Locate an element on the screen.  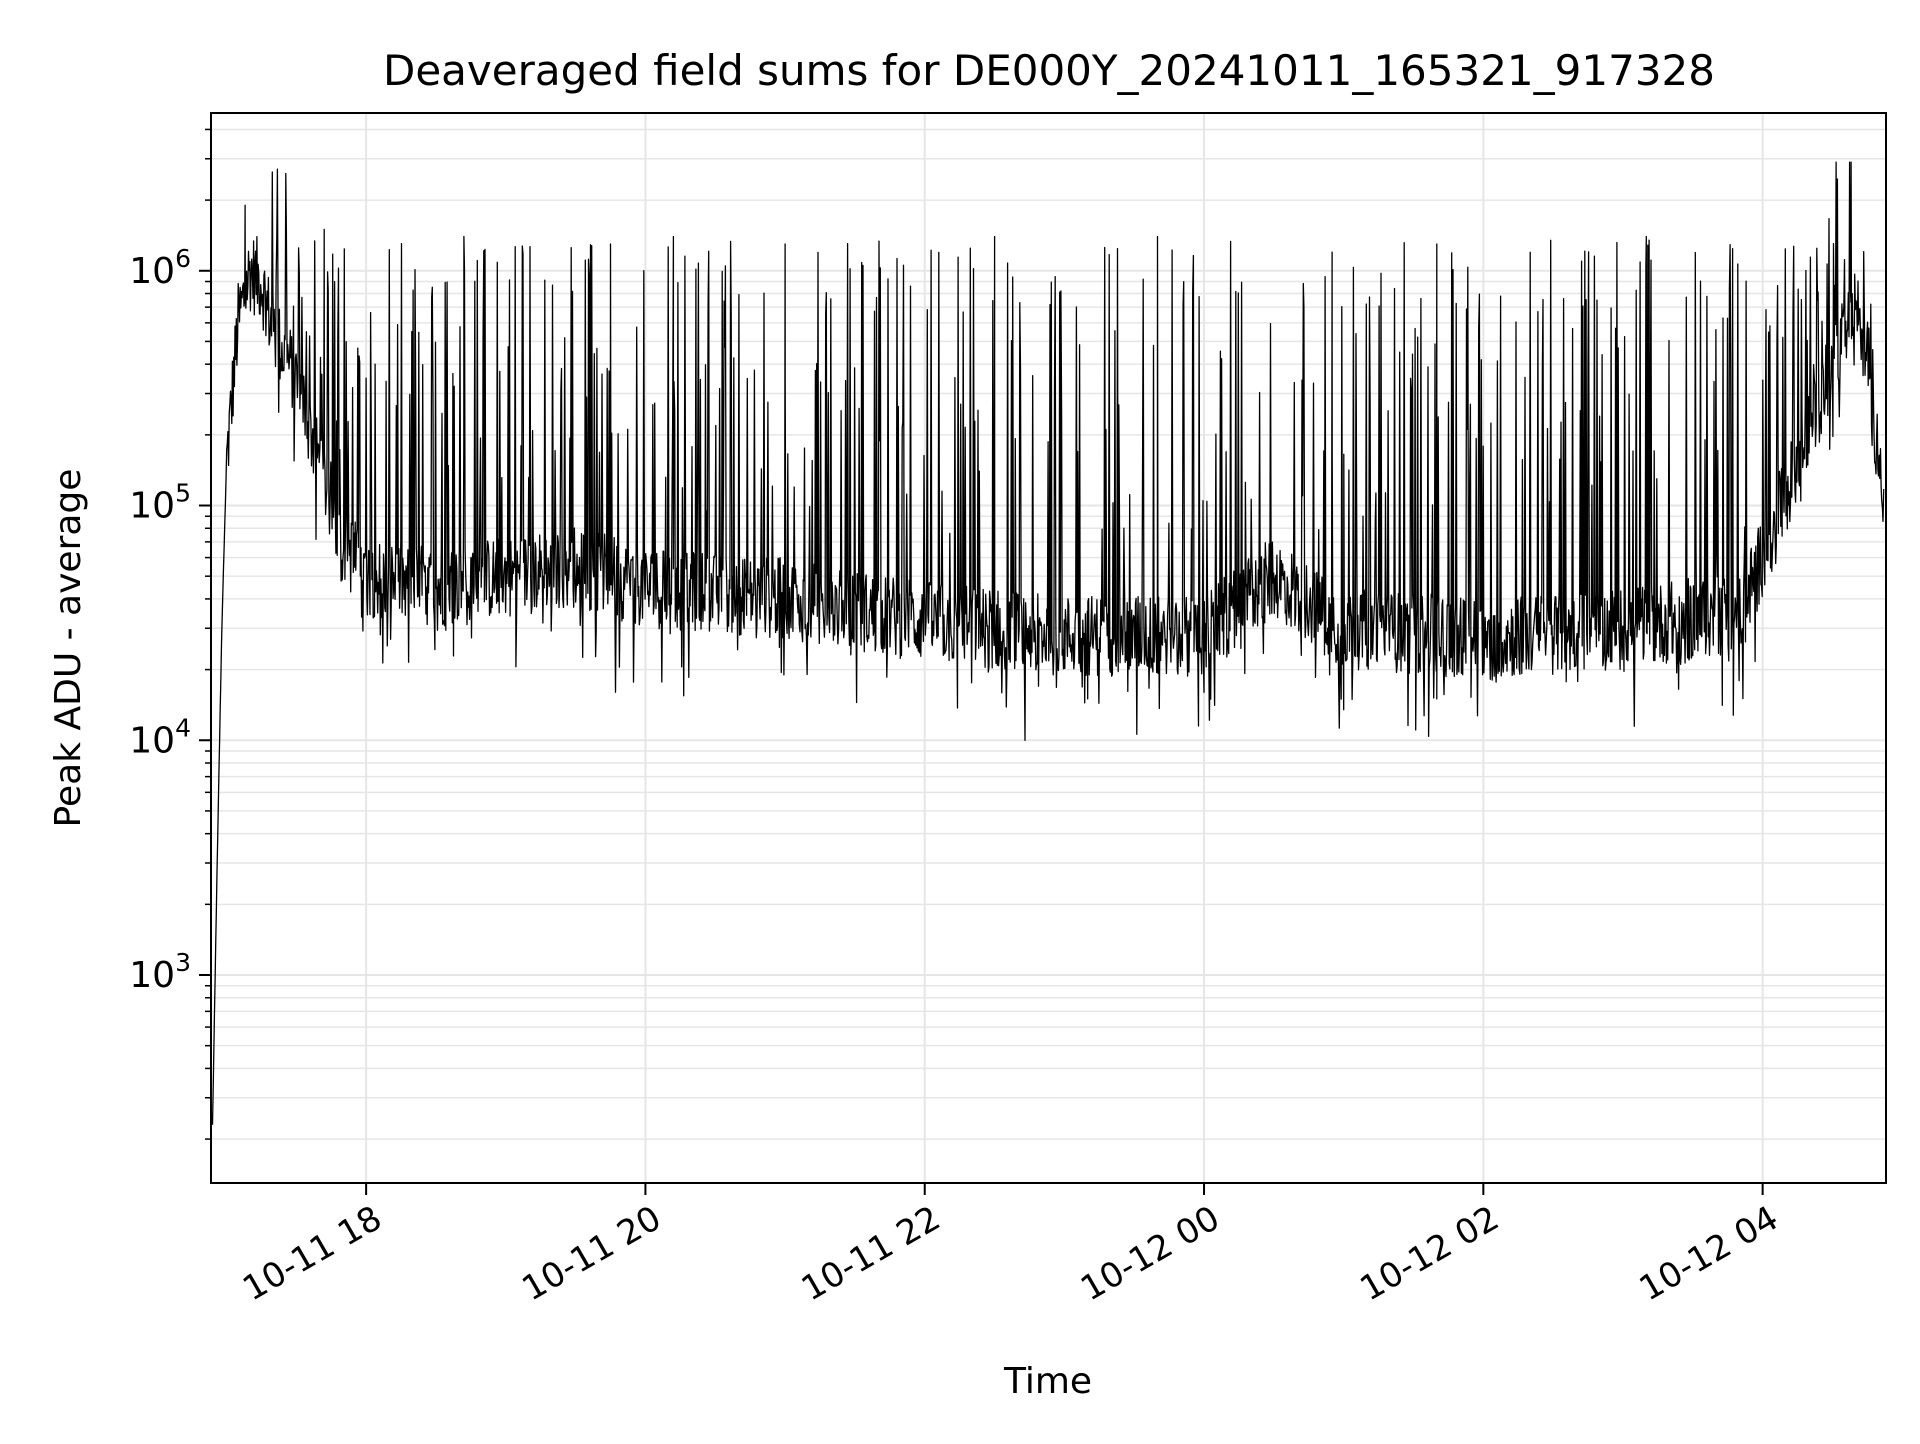
y-tick-label: 10⁵ is located at coordinates (160, 503).